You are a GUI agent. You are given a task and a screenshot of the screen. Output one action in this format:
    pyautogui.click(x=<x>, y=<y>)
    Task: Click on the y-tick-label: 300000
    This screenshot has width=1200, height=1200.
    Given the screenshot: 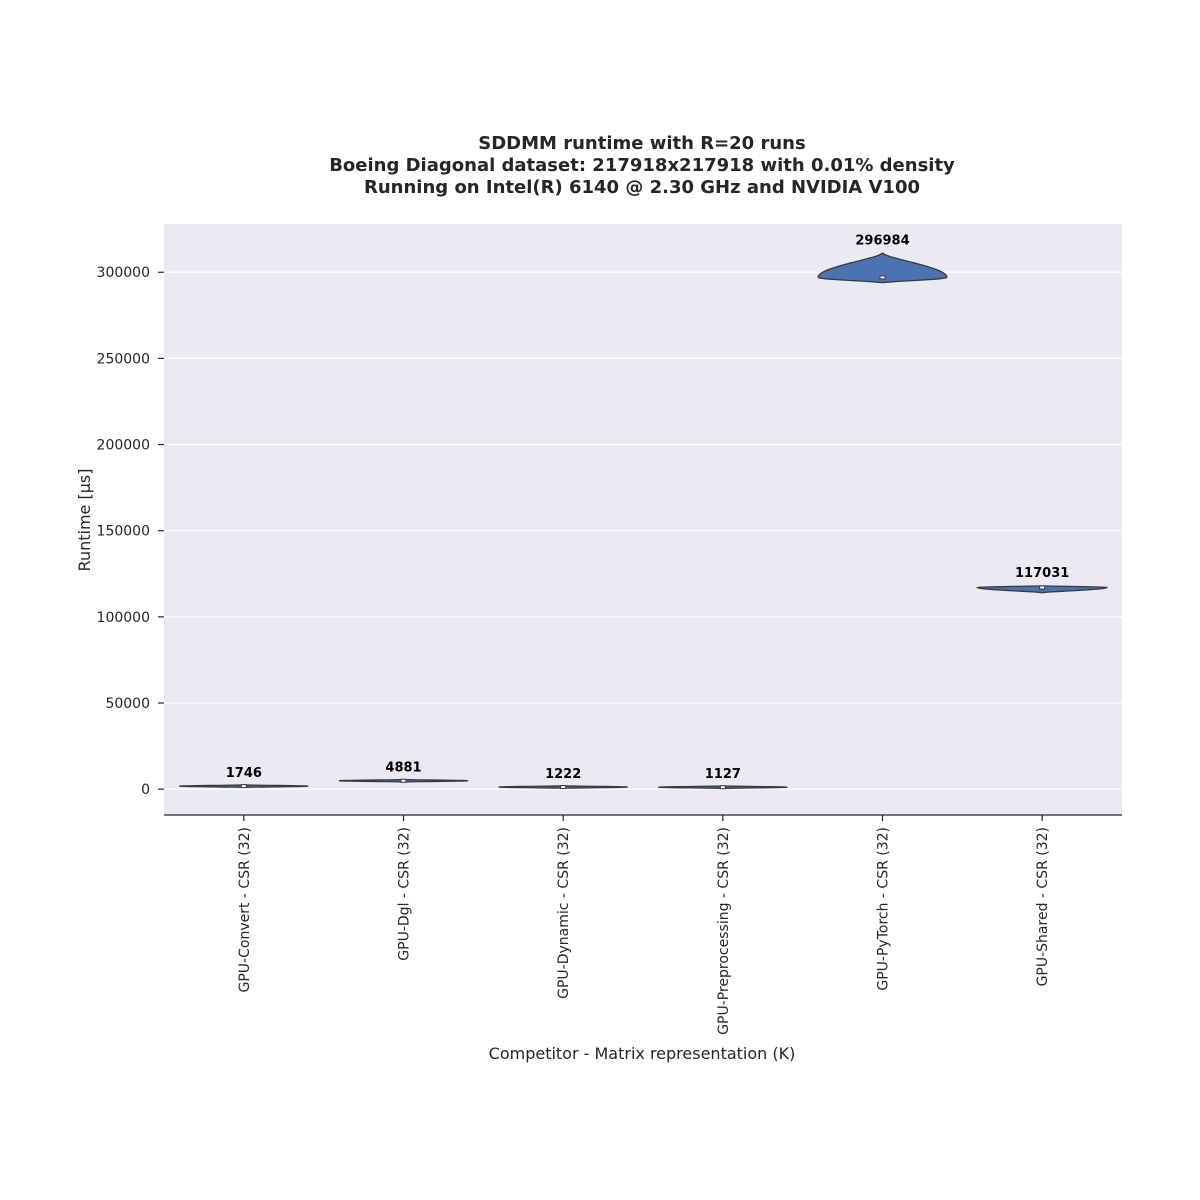 What is the action you would take?
    pyautogui.click(x=123, y=273)
    